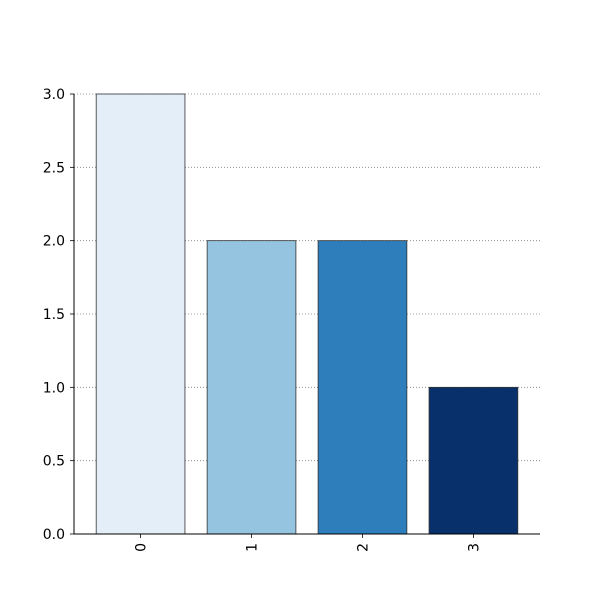  Describe the element at coordinates (54, 168) in the screenshot. I see `y-tick-label: 2.5` at that location.